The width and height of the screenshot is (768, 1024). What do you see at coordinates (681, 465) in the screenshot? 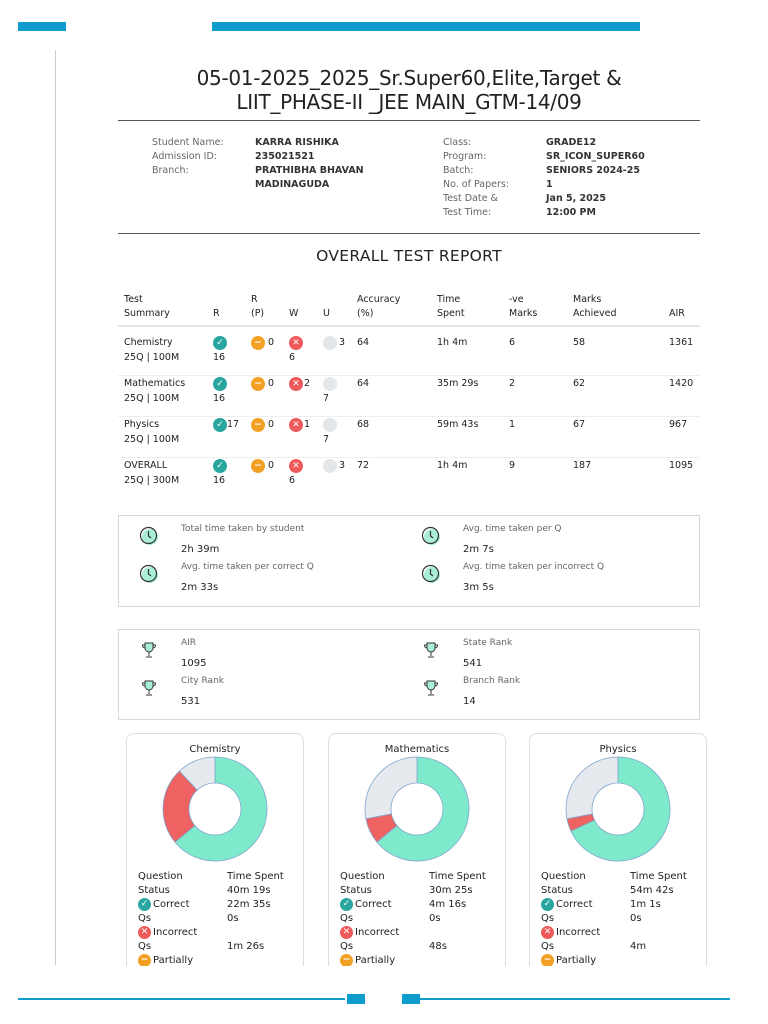
I see `cell-air: 1095` at bounding box center [681, 465].